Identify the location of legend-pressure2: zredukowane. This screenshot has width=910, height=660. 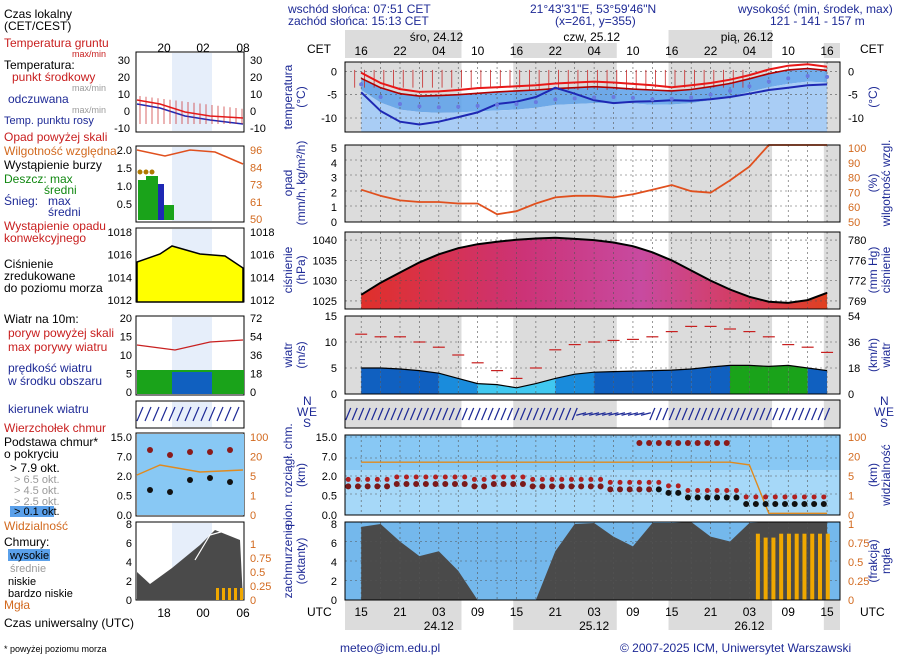
(40, 276).